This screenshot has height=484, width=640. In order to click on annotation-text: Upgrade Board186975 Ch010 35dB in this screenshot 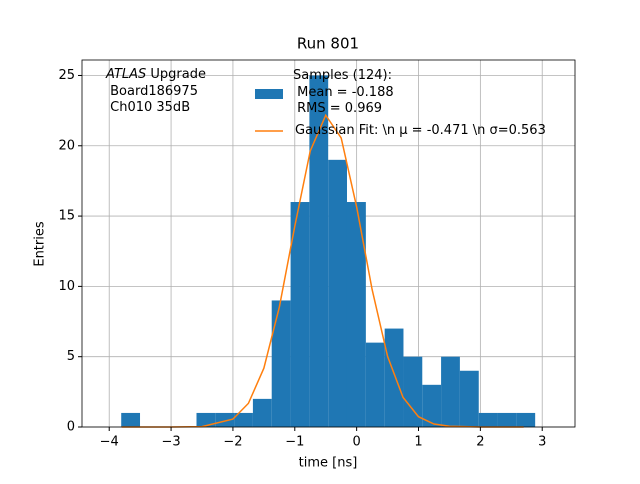, I will do `click(158, 91)`.